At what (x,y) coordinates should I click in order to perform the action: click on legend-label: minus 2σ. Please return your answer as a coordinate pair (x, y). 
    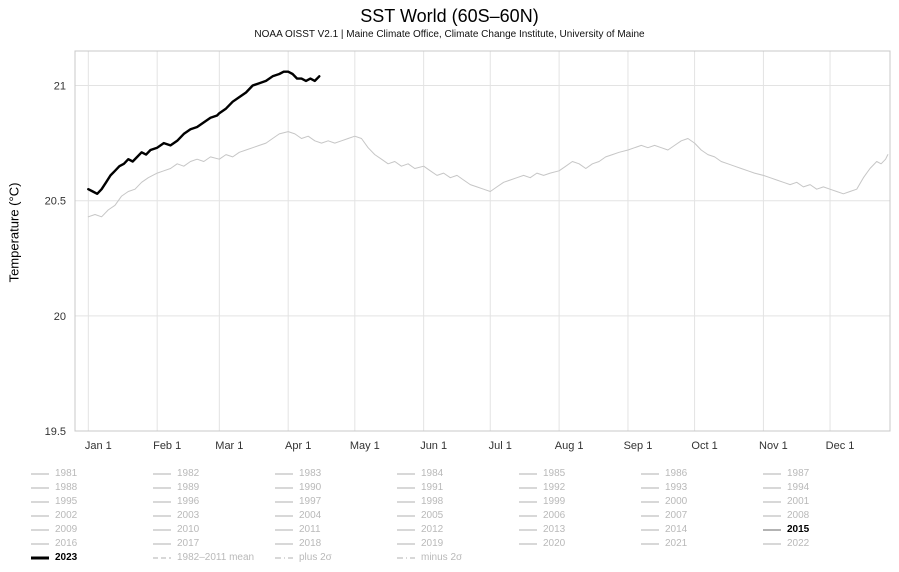
    Looking at the image, I should click on (442, 557).